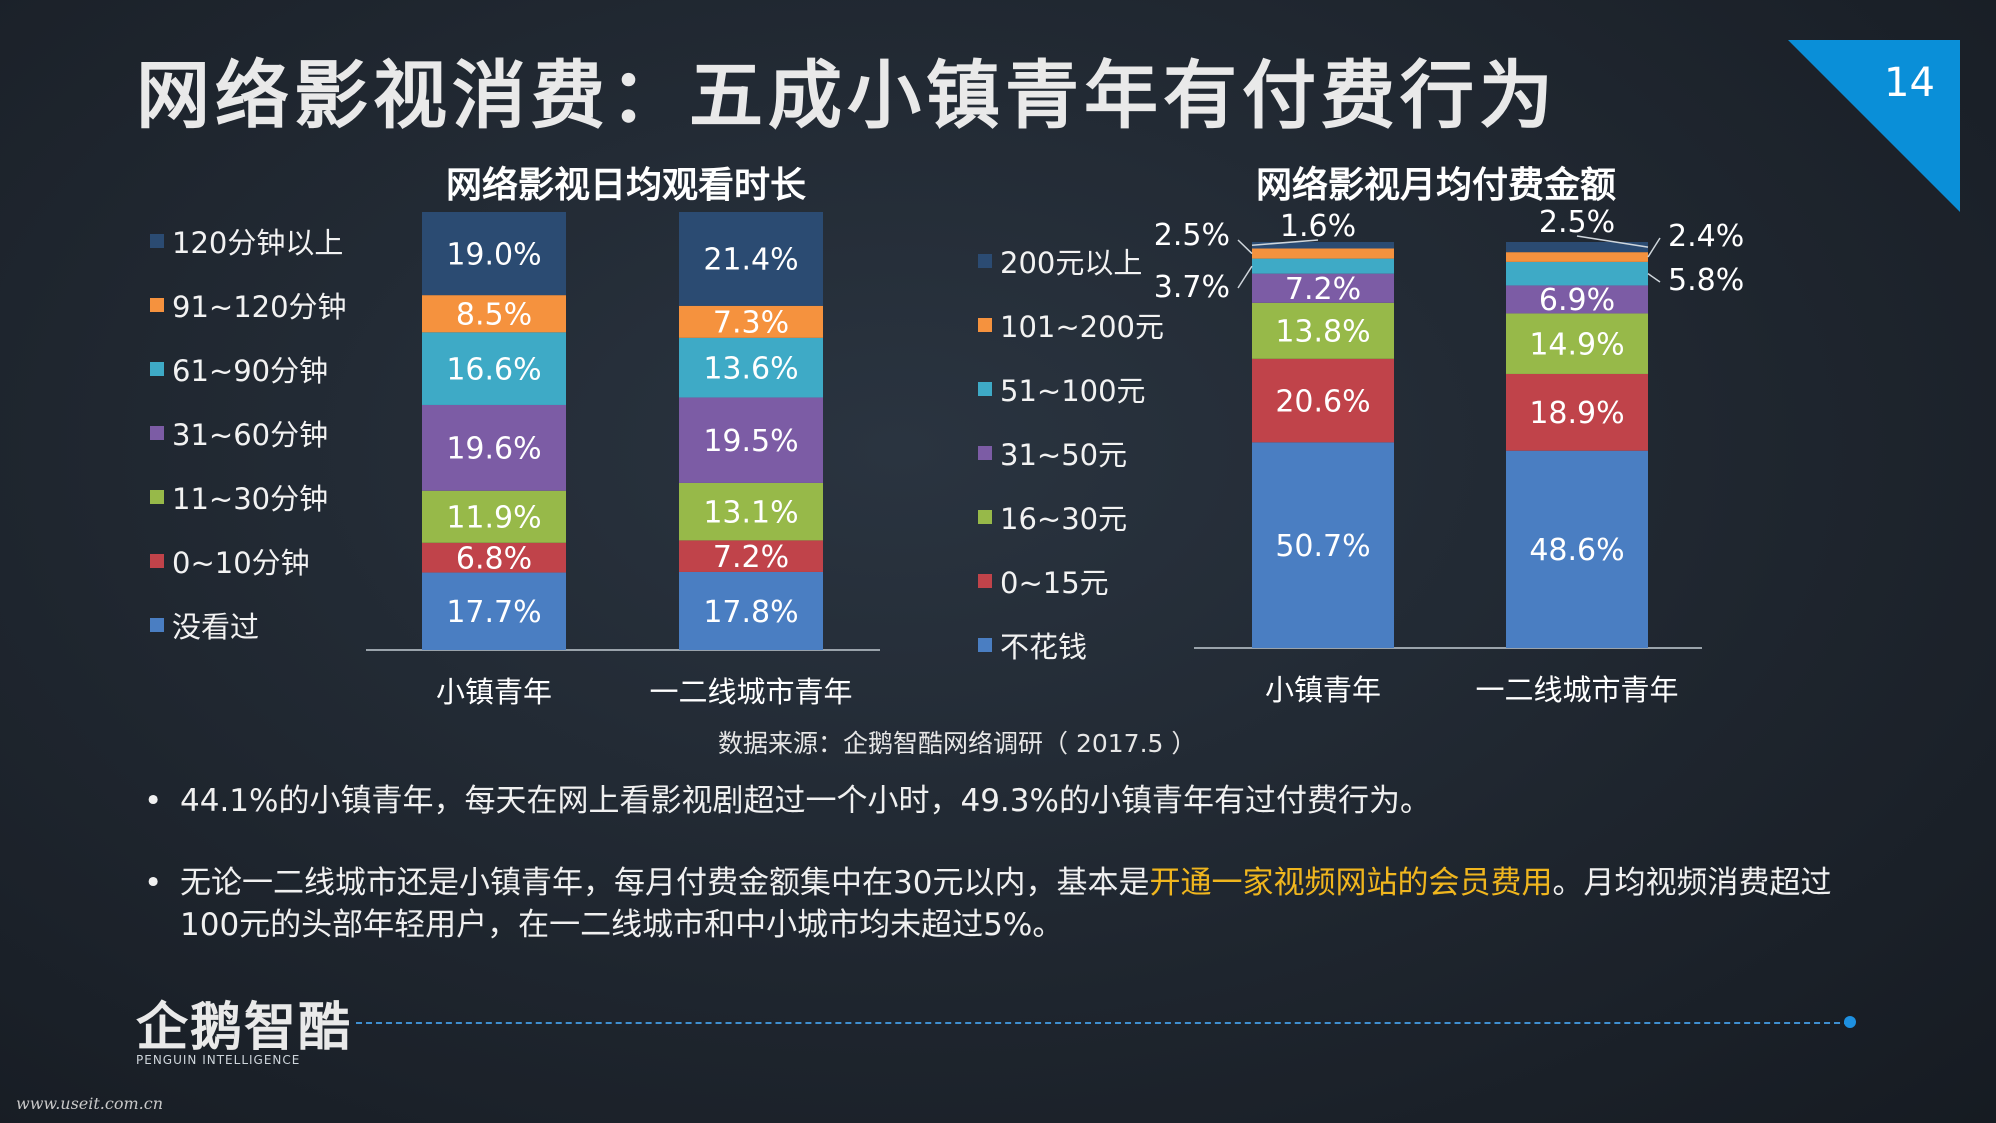 The image size is (1996, 1123). I want to click on data-label: 11.9%, so click(493, 518).